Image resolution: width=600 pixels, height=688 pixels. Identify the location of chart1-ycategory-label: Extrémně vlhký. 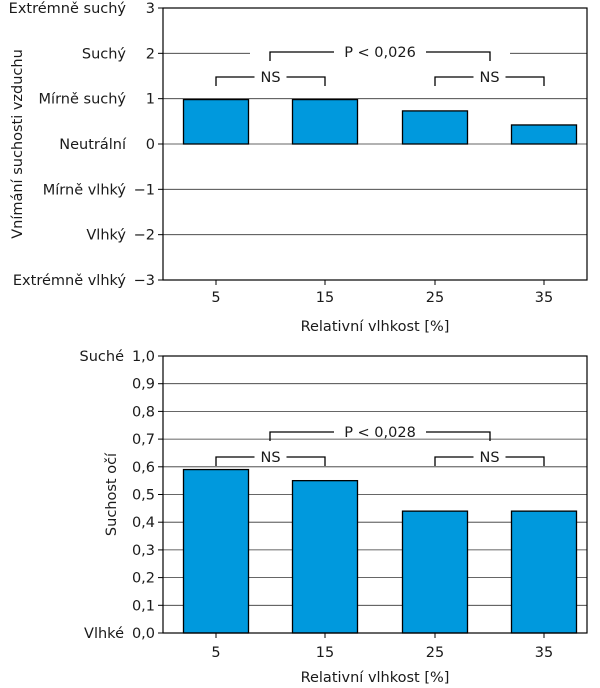
(70, 281).